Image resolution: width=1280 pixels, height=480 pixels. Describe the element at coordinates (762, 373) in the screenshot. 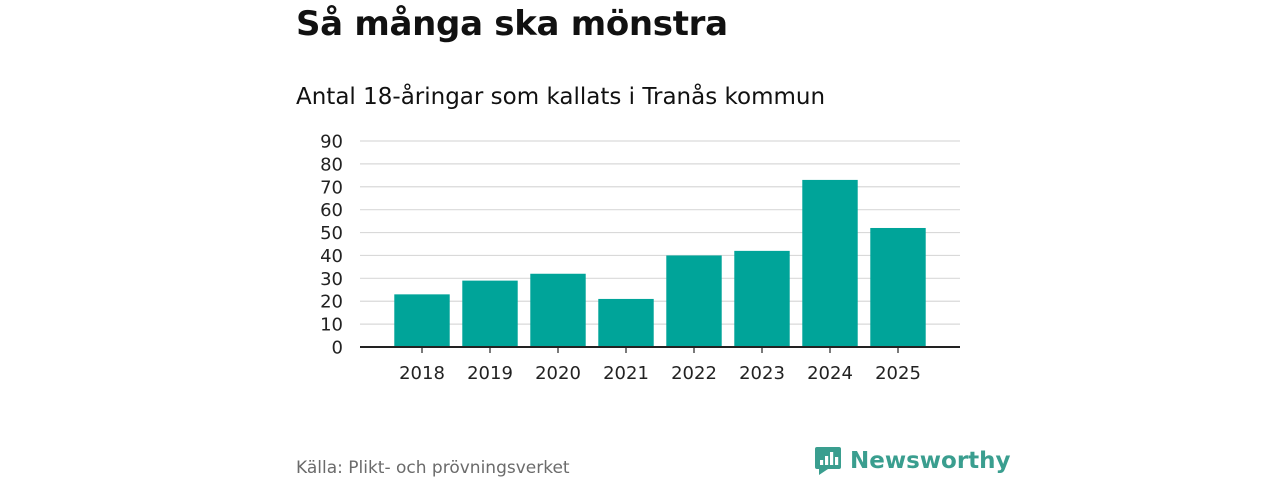

I see `x-tick-label: 2023` at that location.